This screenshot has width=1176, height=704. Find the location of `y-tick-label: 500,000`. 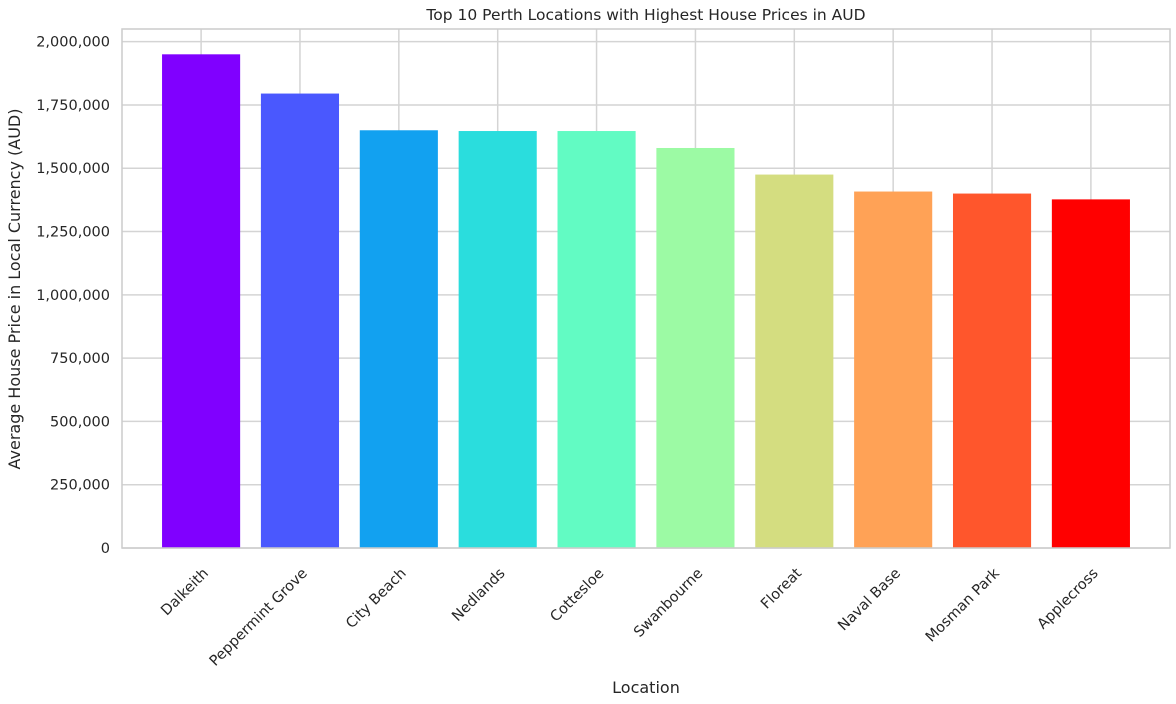

y-tick-label: 500,000 is located at coordinates (80, 422).